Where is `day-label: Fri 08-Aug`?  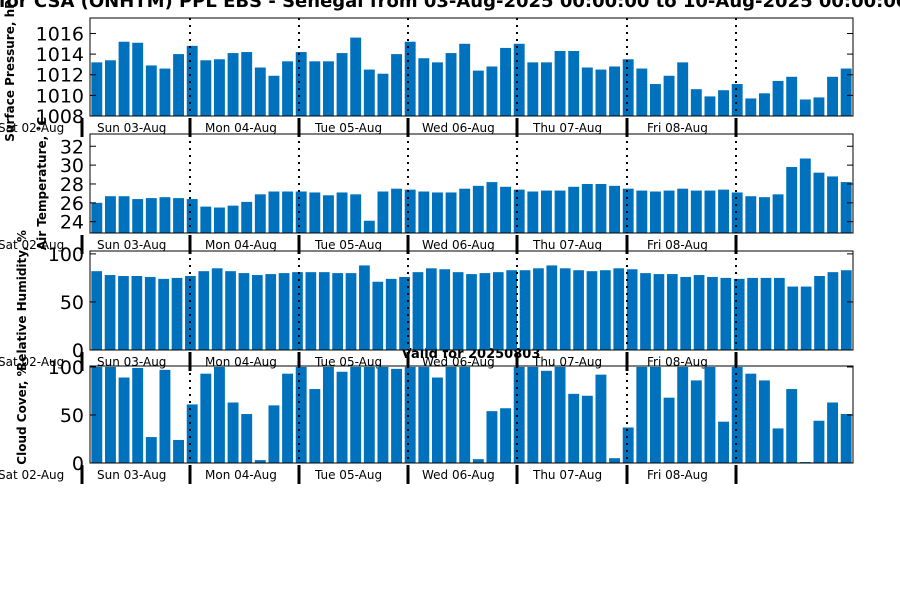 day-label: Fri 08-Aug is located at coordinates (677, 245).